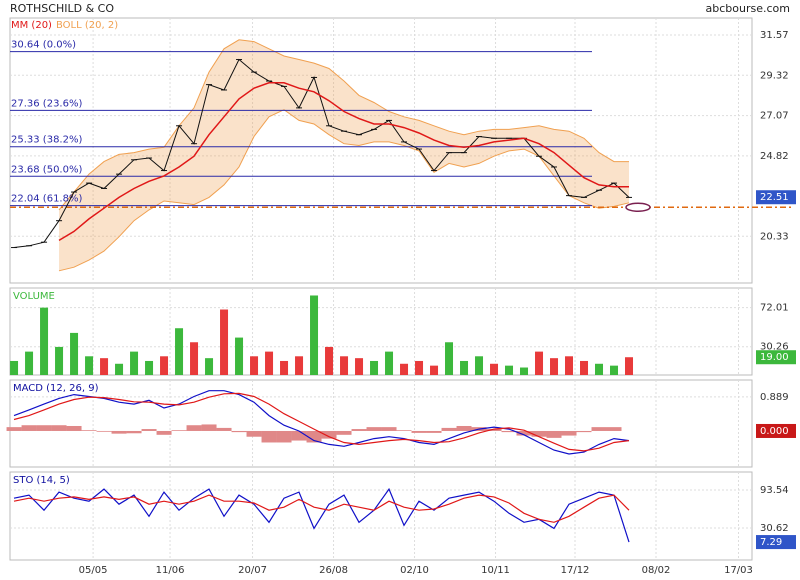  I want to click on last-value-label: 0.000, so click(774, 431).